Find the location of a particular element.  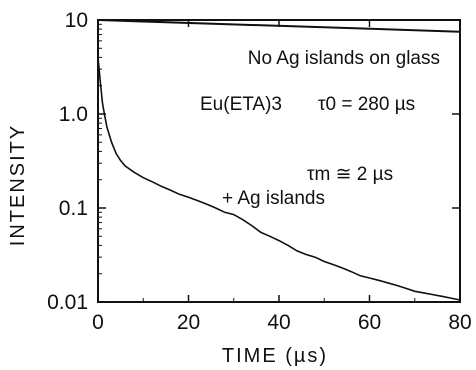

x-tick-label: 40 is located at coordinates (278, 322).